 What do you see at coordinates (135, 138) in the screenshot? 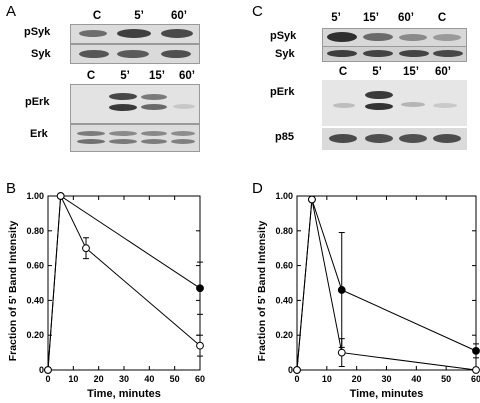
I see `blot-a-erk` at bounding box center [135, 138].